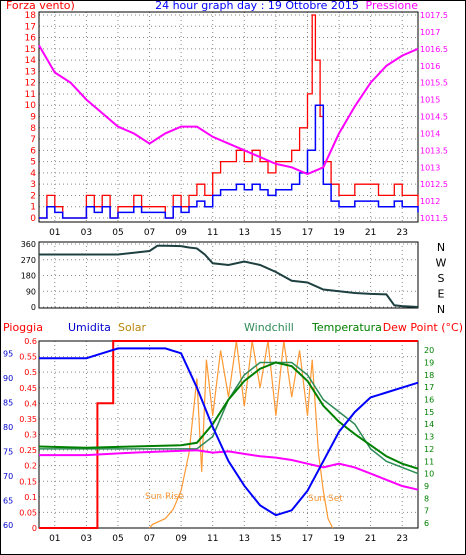 The image size is (466, 555). What do you see at coordinates (429, 400) in the screenshot?
I see `temperature-tick-label: 16` at bounding box center [429, 400].